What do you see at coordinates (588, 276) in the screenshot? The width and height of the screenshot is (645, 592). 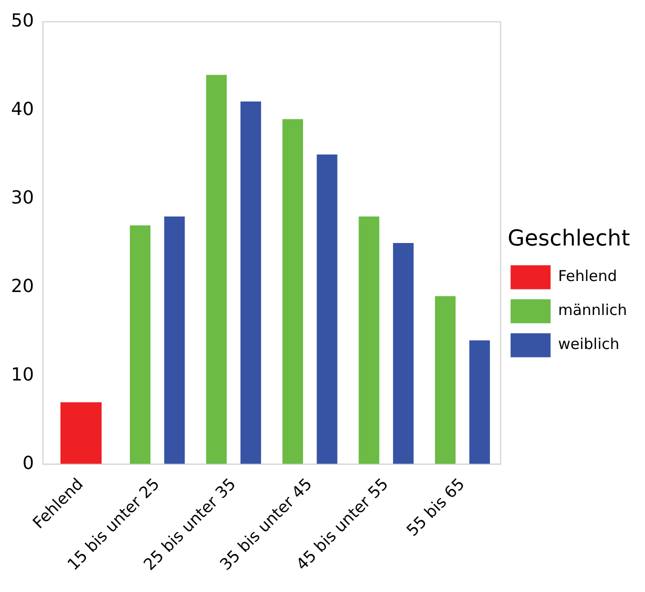 I see `legend-label: Fehlend` at bounding box center [588, 276].